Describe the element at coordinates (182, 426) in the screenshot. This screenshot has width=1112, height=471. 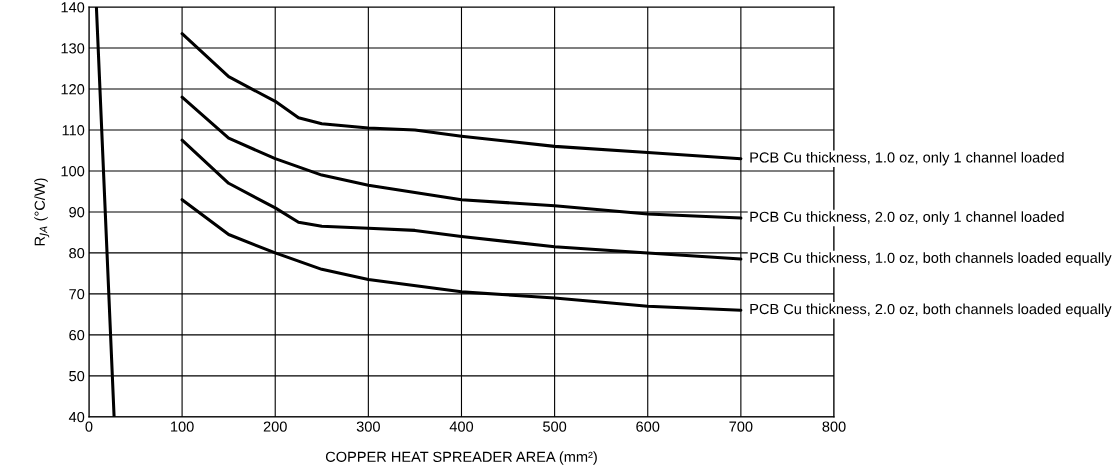
I see `x-tick-label: 100` at that location.